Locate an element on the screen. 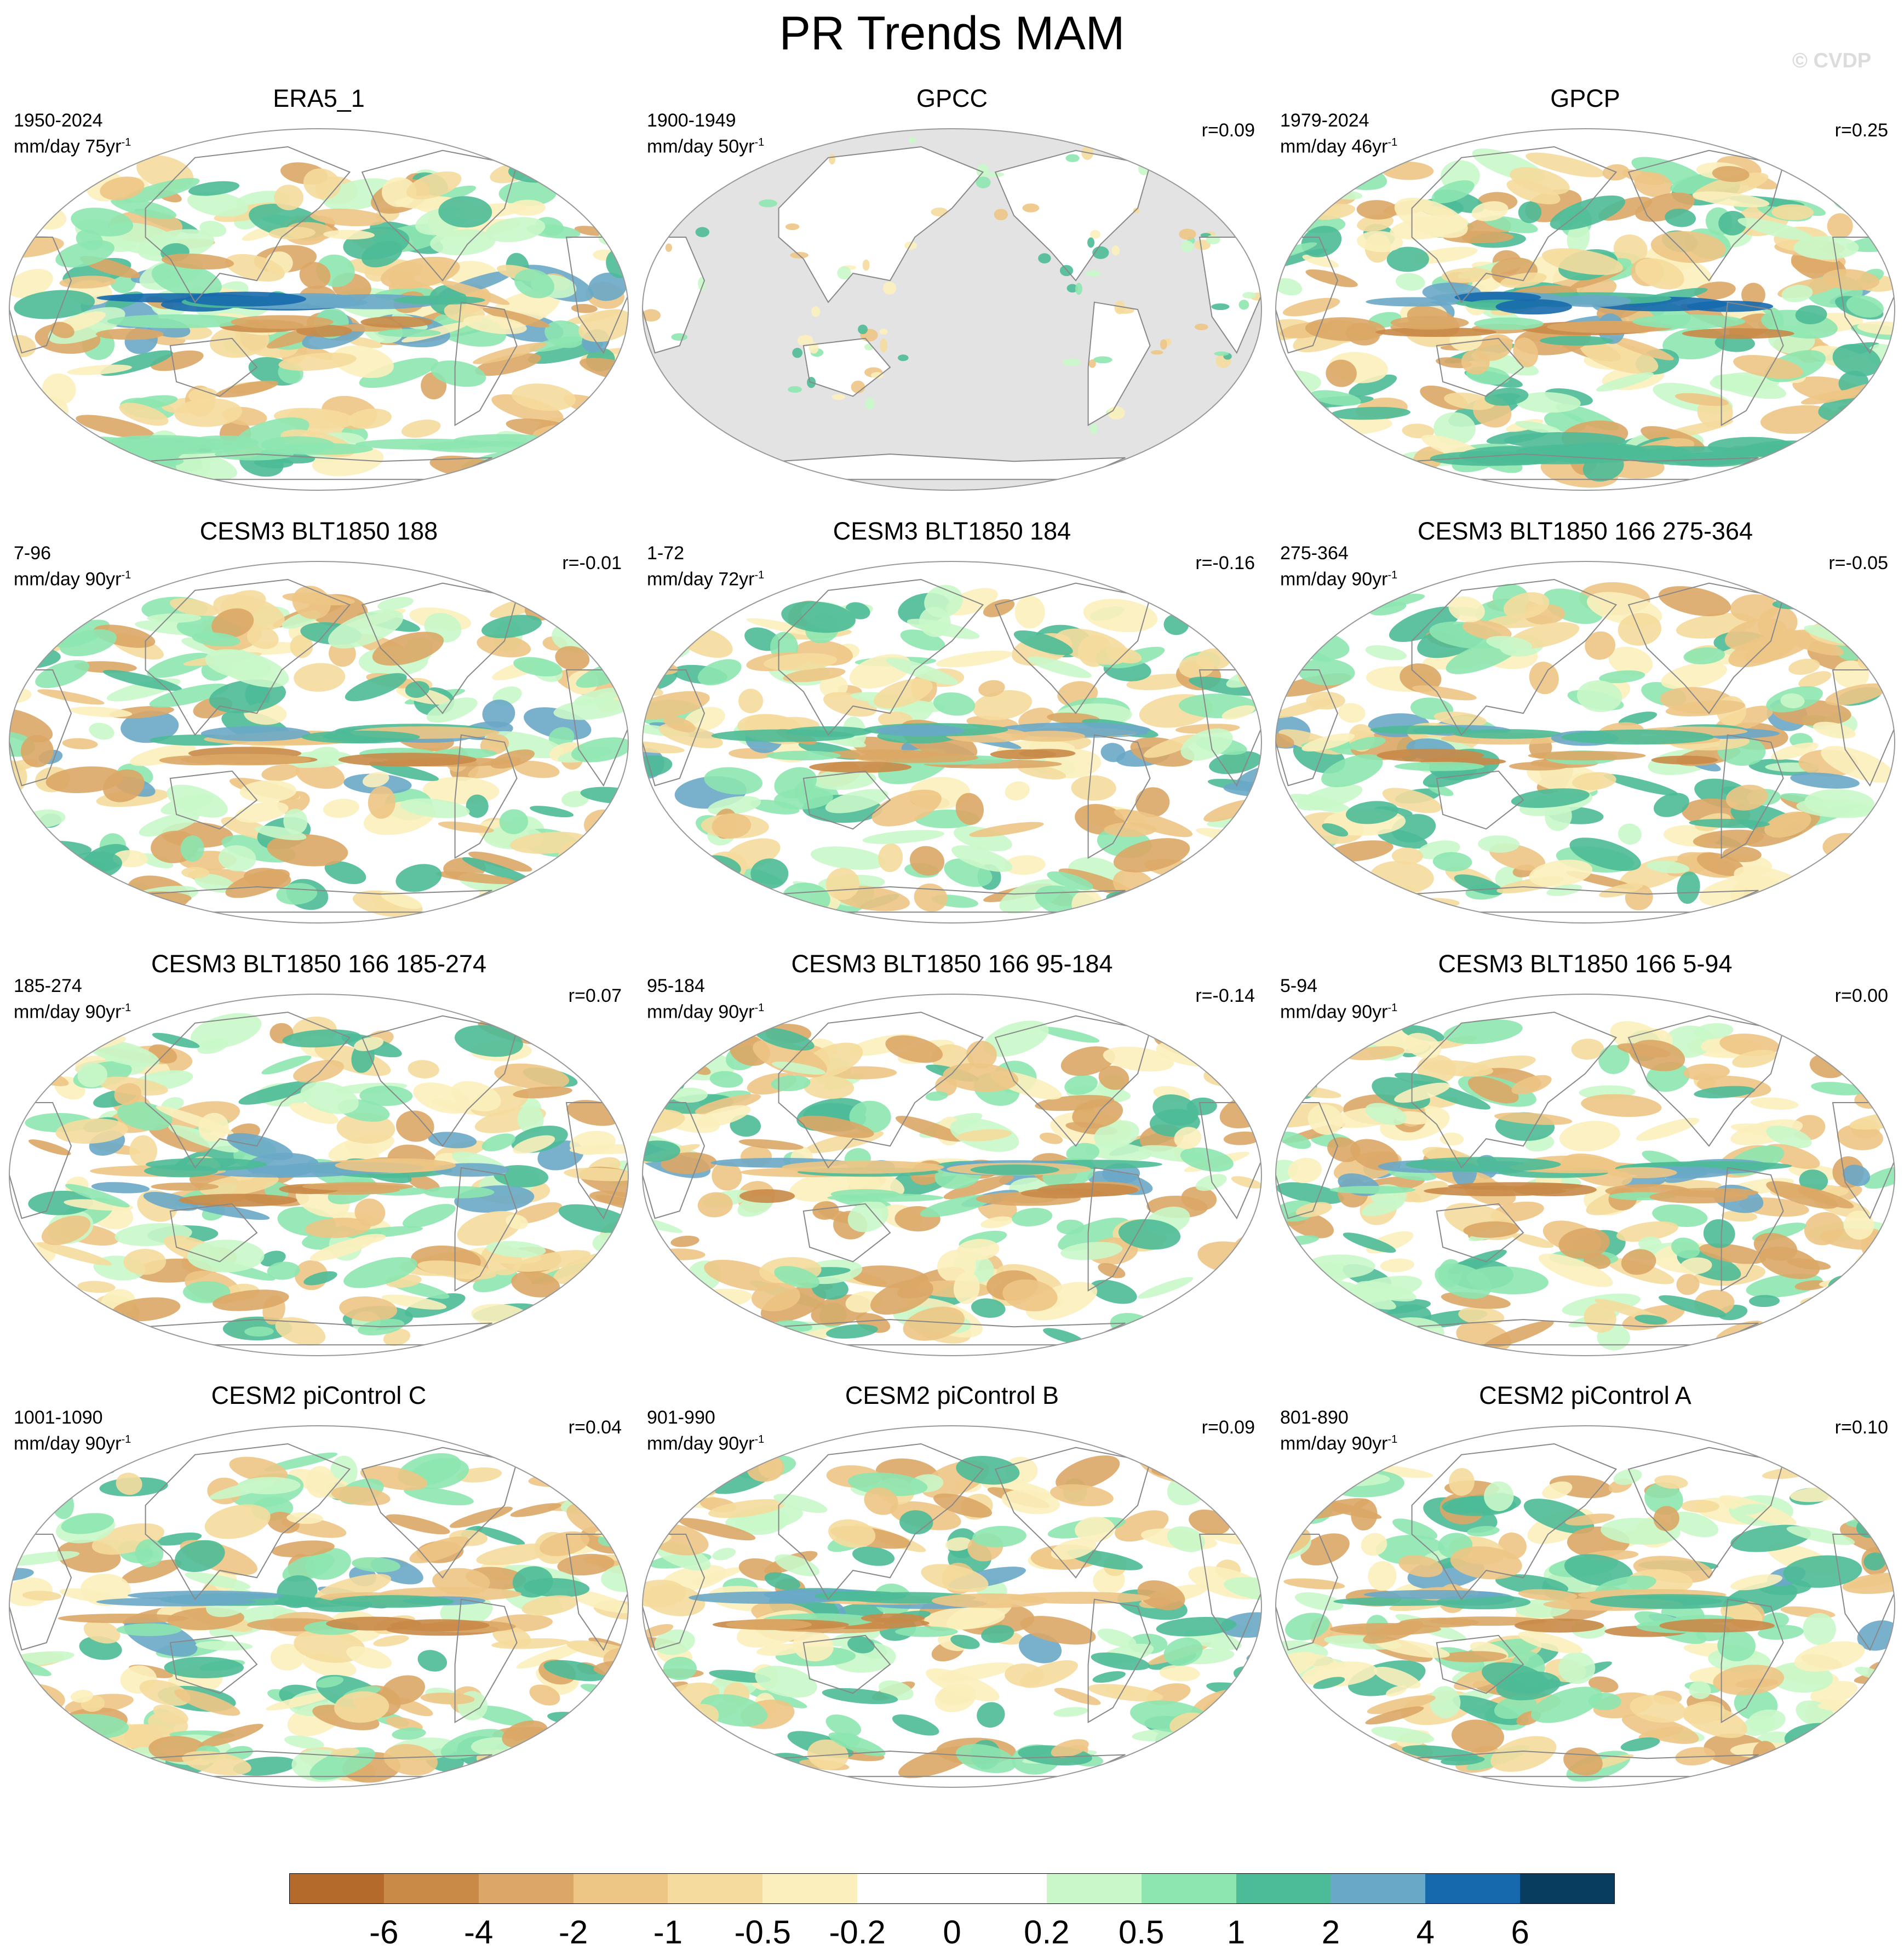  colorbar-box is located at coordinates (1283, 1888).